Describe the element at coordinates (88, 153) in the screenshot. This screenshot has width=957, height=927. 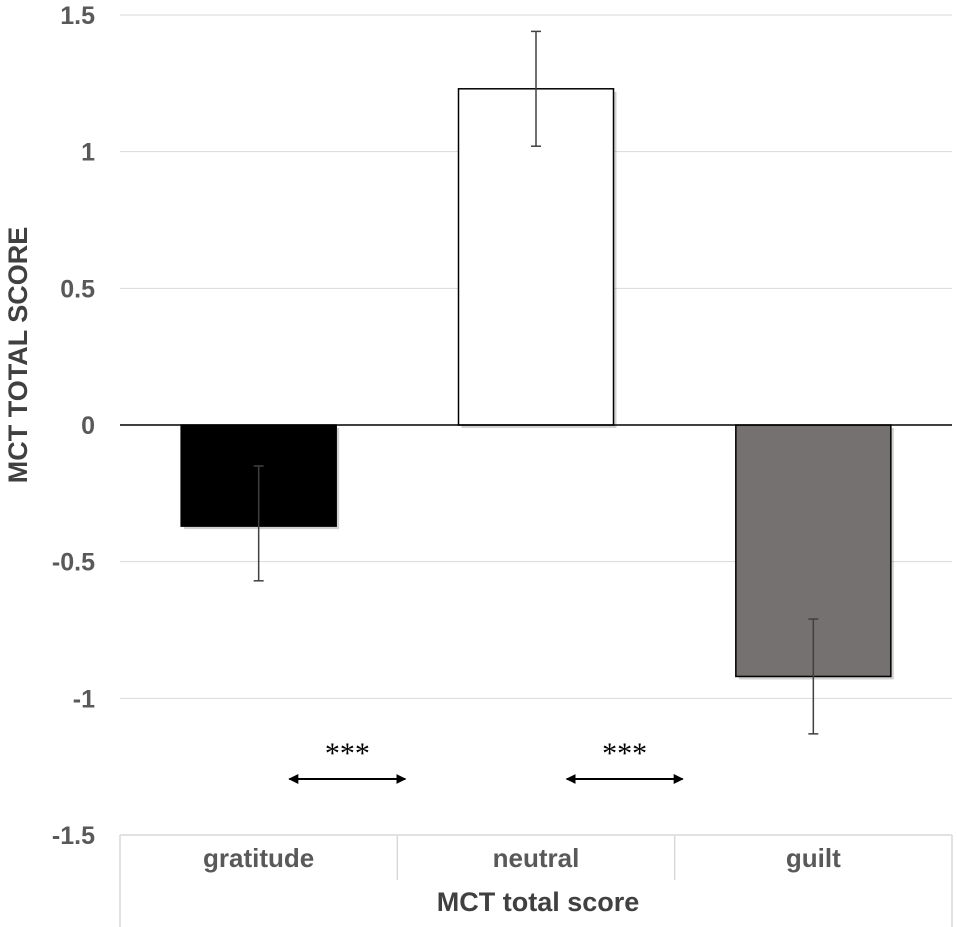
I see `y-tick-label: 1` at that location.